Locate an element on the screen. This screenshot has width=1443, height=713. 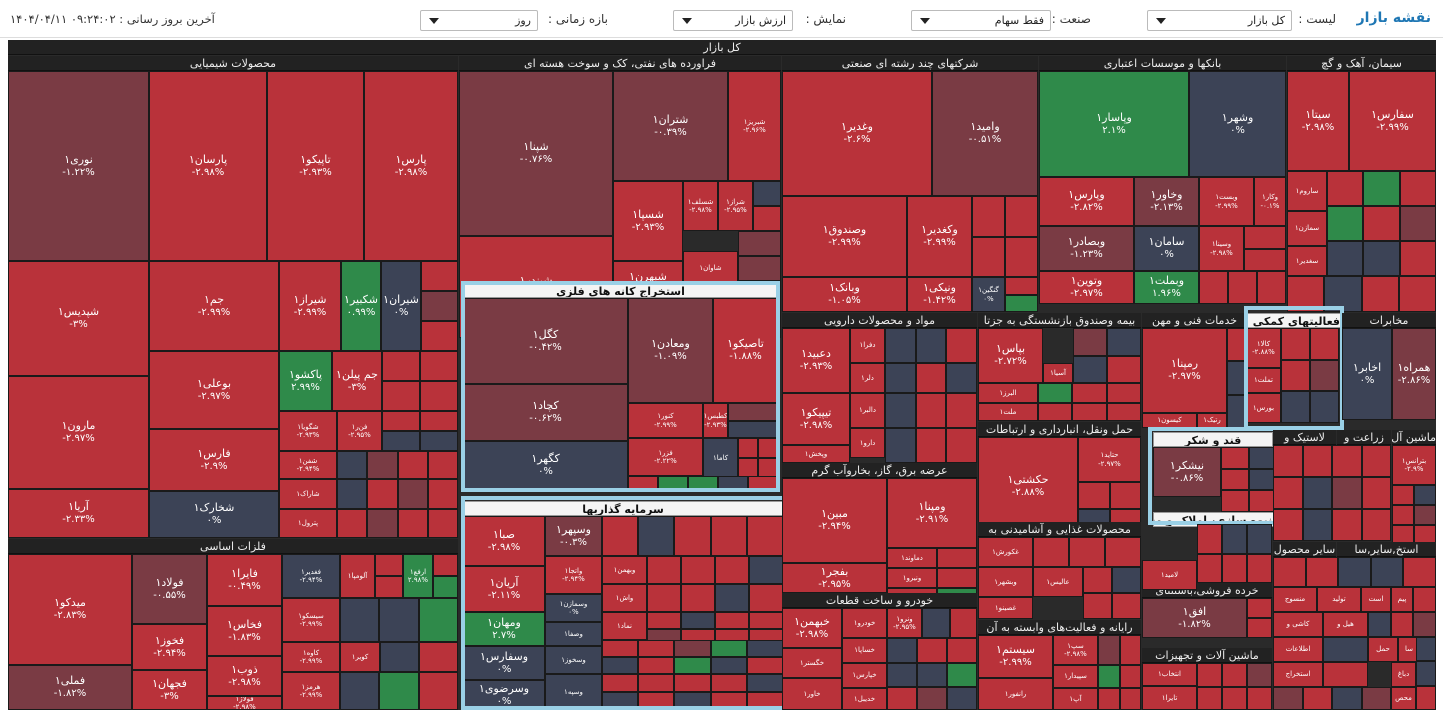
stock-tile-khpars: خپارس۱ is located at coordinates (864, 675).